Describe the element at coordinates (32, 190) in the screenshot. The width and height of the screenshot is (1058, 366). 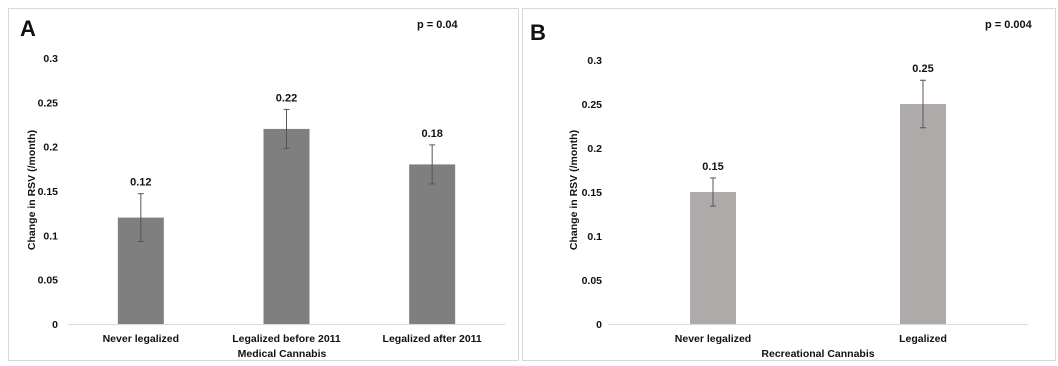
I see `panel-a-y-axis-title: Change in RSV (/month)` at that location.